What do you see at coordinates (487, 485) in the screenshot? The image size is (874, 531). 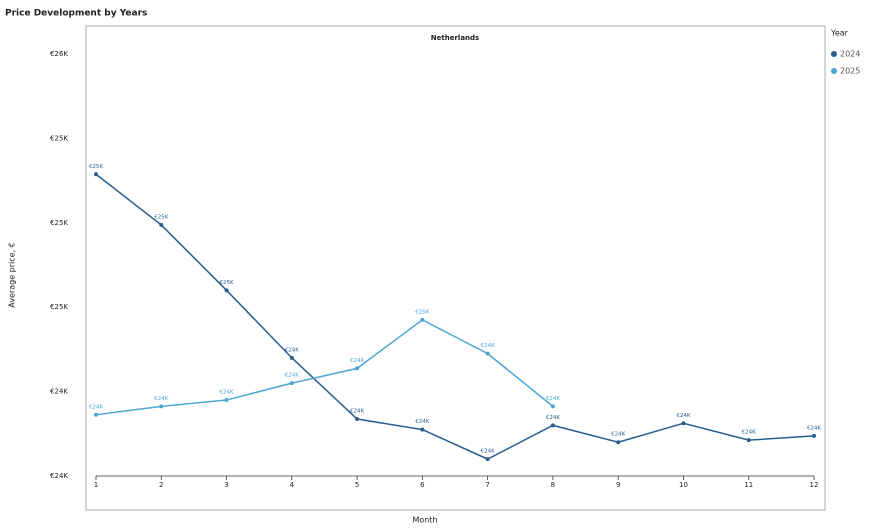 I see `x-tick-label: 7` at bounding box center [487, 485].